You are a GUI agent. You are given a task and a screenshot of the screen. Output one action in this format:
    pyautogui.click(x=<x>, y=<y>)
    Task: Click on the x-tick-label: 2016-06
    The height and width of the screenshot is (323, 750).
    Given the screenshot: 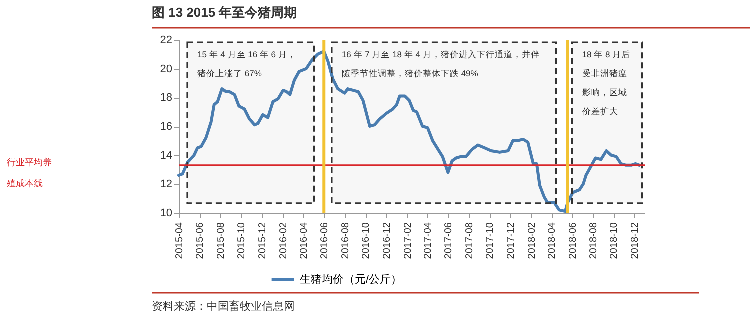 What is the action you would take?
    pyautogui.click(x=325, y=241)
    